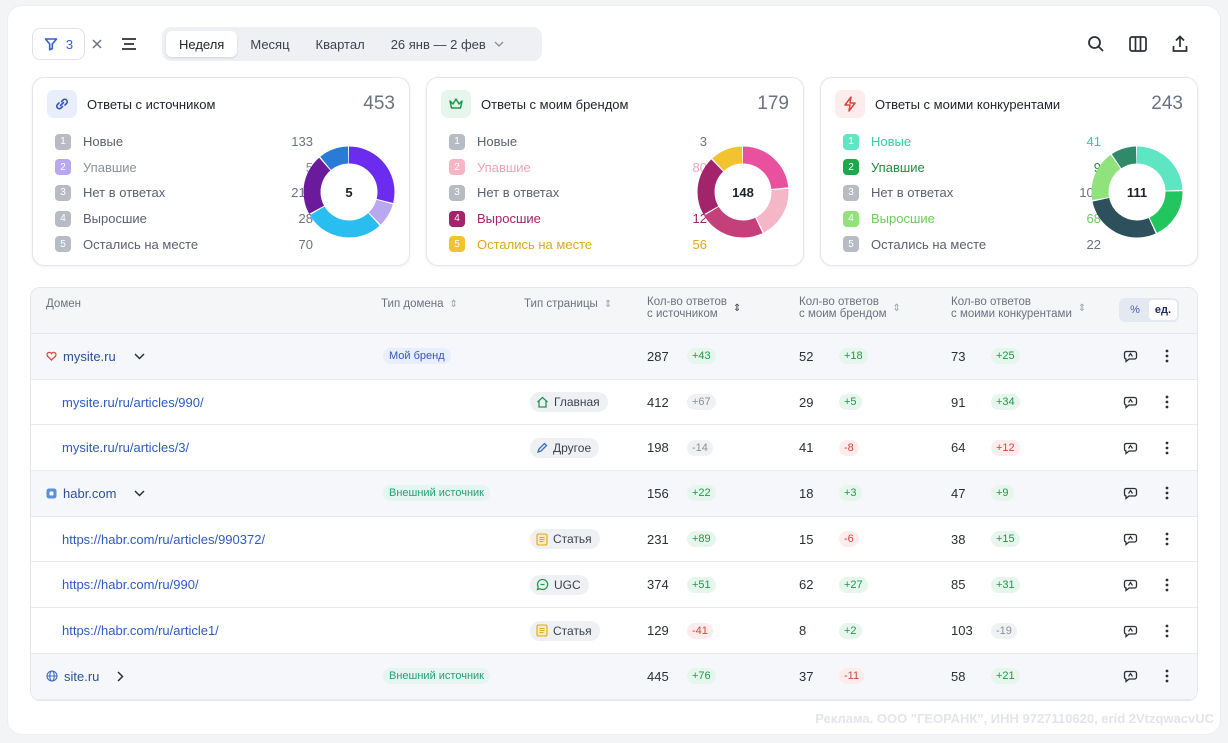 The height and width of the screenshot is (743, 1228). What do you see at coordinates (833, 585) in the screenshot?
I see `brand-count-cell: 62 +27` at bounding box center [833, 585].